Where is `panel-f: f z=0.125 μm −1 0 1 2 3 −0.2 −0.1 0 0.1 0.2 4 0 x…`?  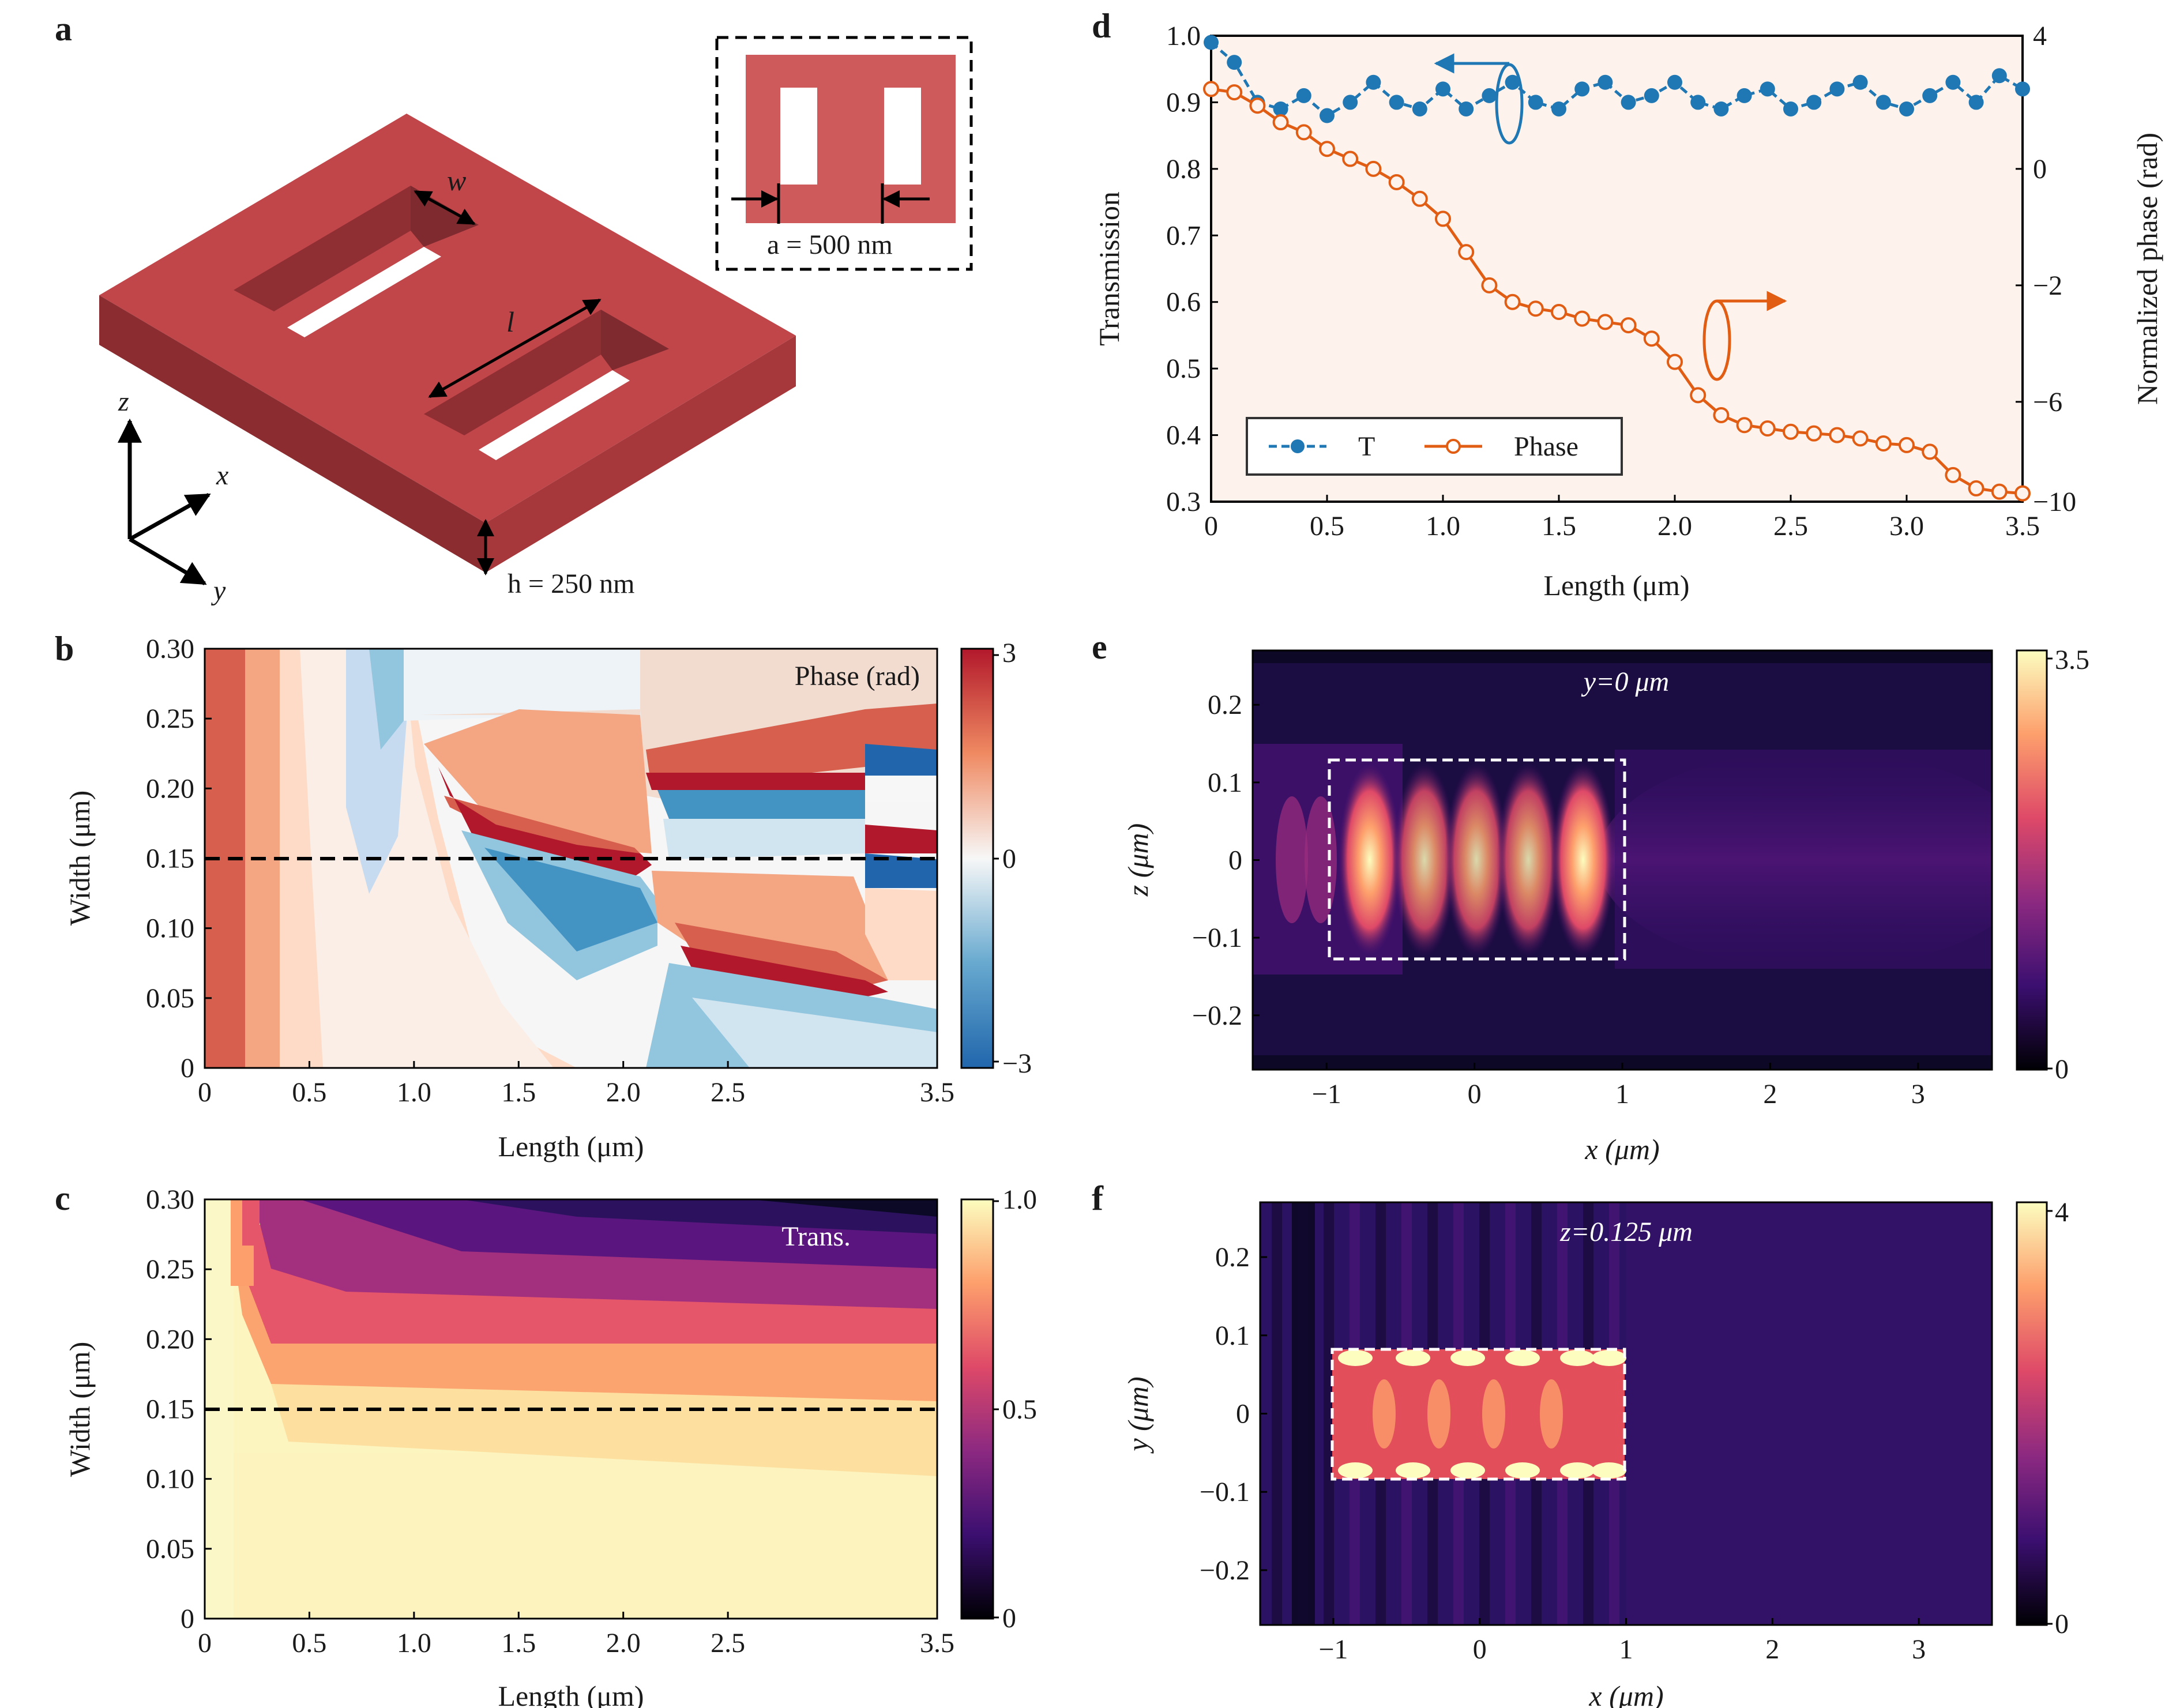 panel-f: f z=0.125 μm −1 0 1 2 3 −0.2 −0.1 0 0.1 0.2 4 0 x… is located at coordinates (1580, 1443).